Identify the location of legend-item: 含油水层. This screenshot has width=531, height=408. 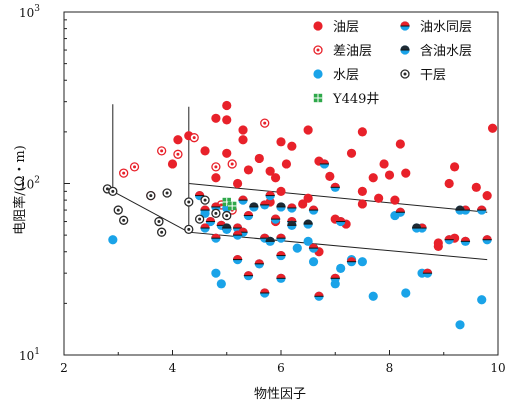
(436, 51).